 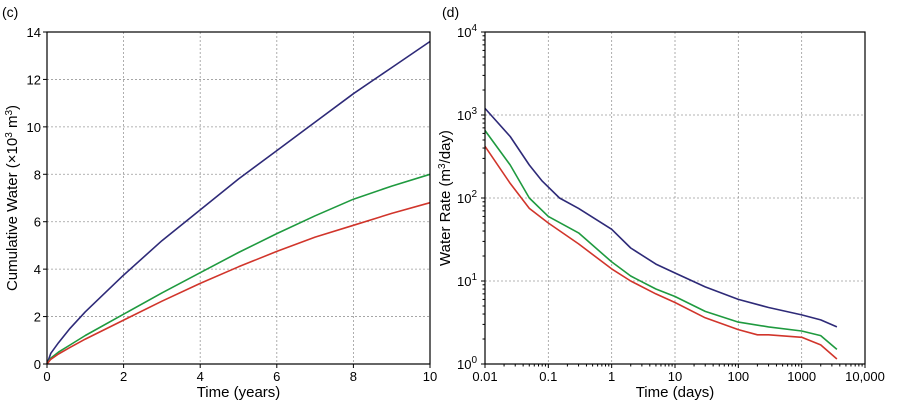 I want to click on d-x-tick-label: 0.1, so click(x=548, y=376).